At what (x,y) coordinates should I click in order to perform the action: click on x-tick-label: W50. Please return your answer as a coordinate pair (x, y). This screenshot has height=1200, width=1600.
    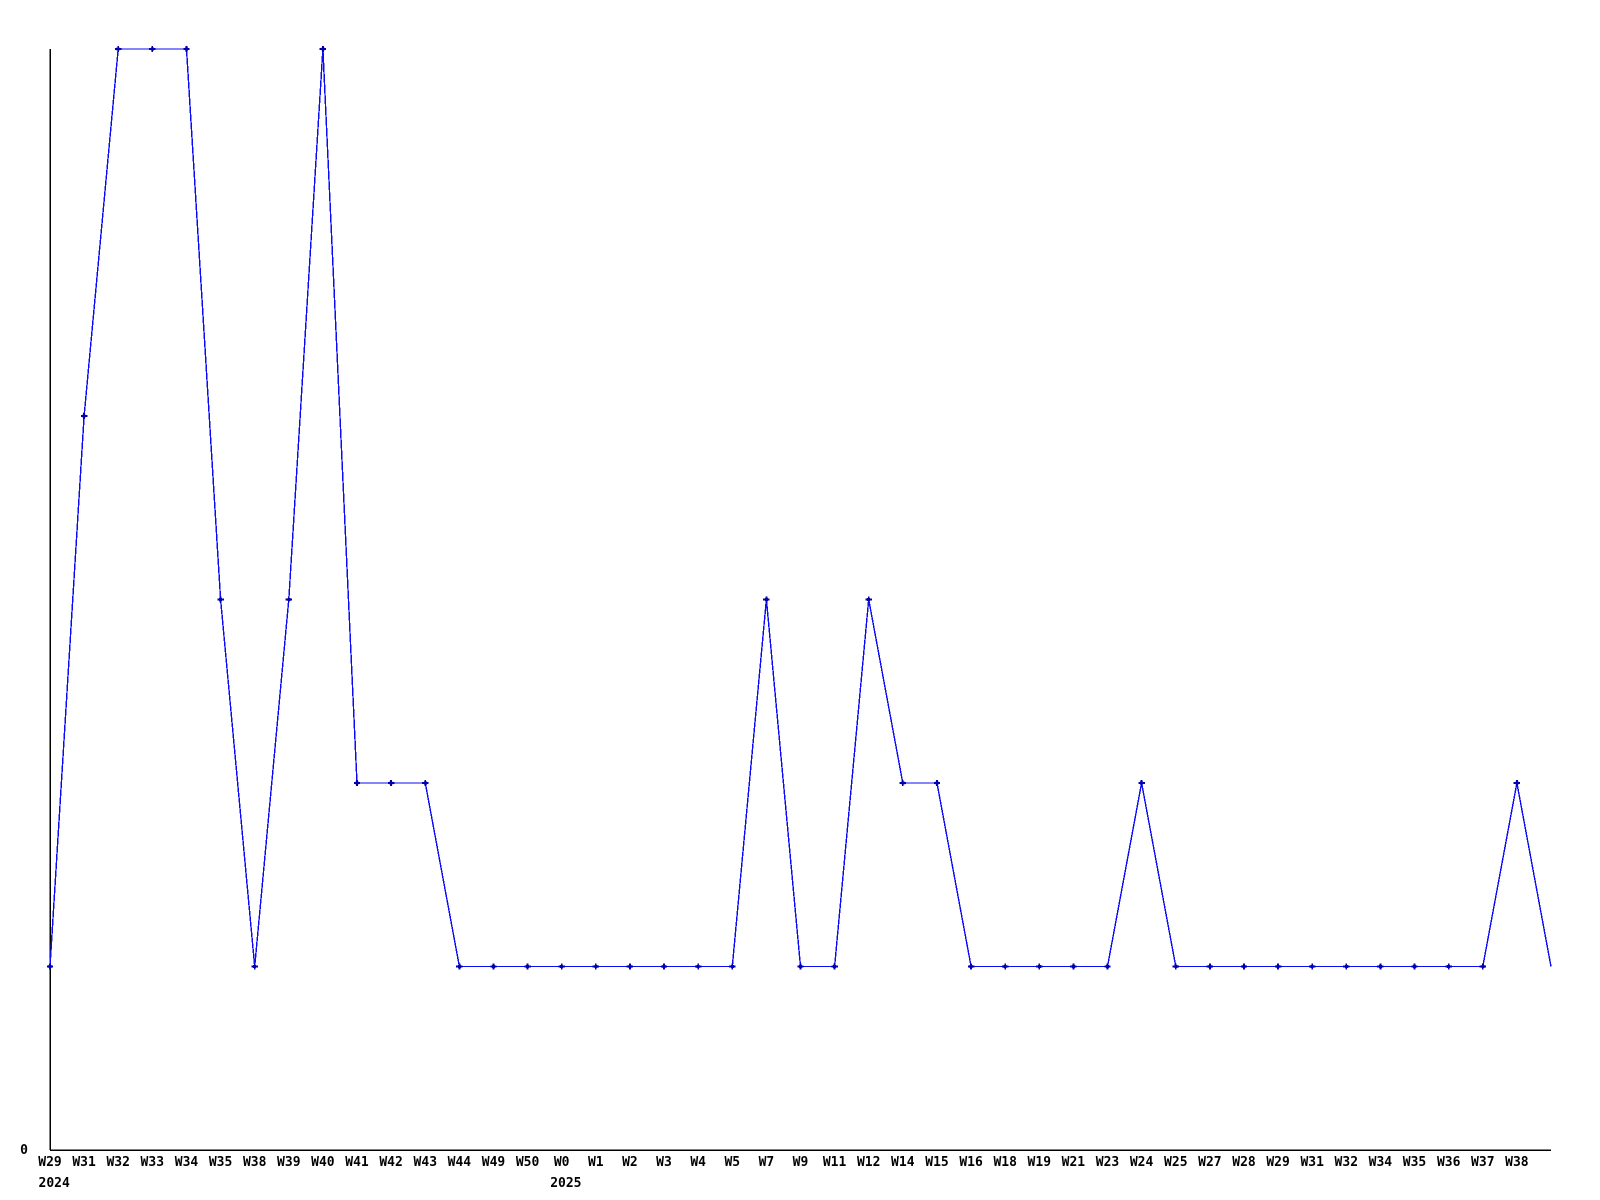
    Looking at the image, I should click on (528, 1162).